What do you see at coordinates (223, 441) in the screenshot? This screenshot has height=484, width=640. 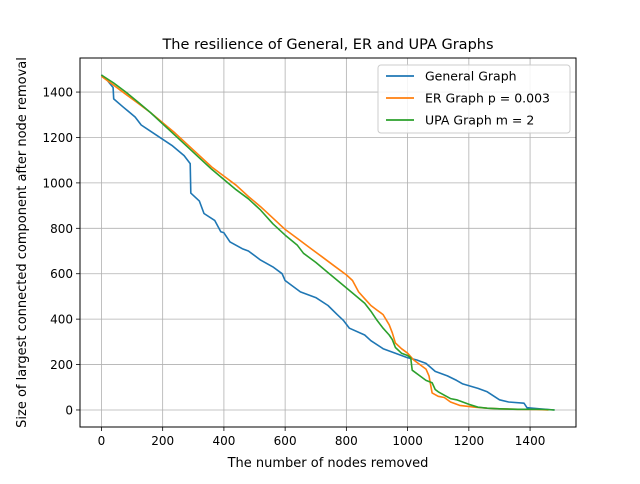 I see `x-tick-label: 400` at bounding box center [223, 441].